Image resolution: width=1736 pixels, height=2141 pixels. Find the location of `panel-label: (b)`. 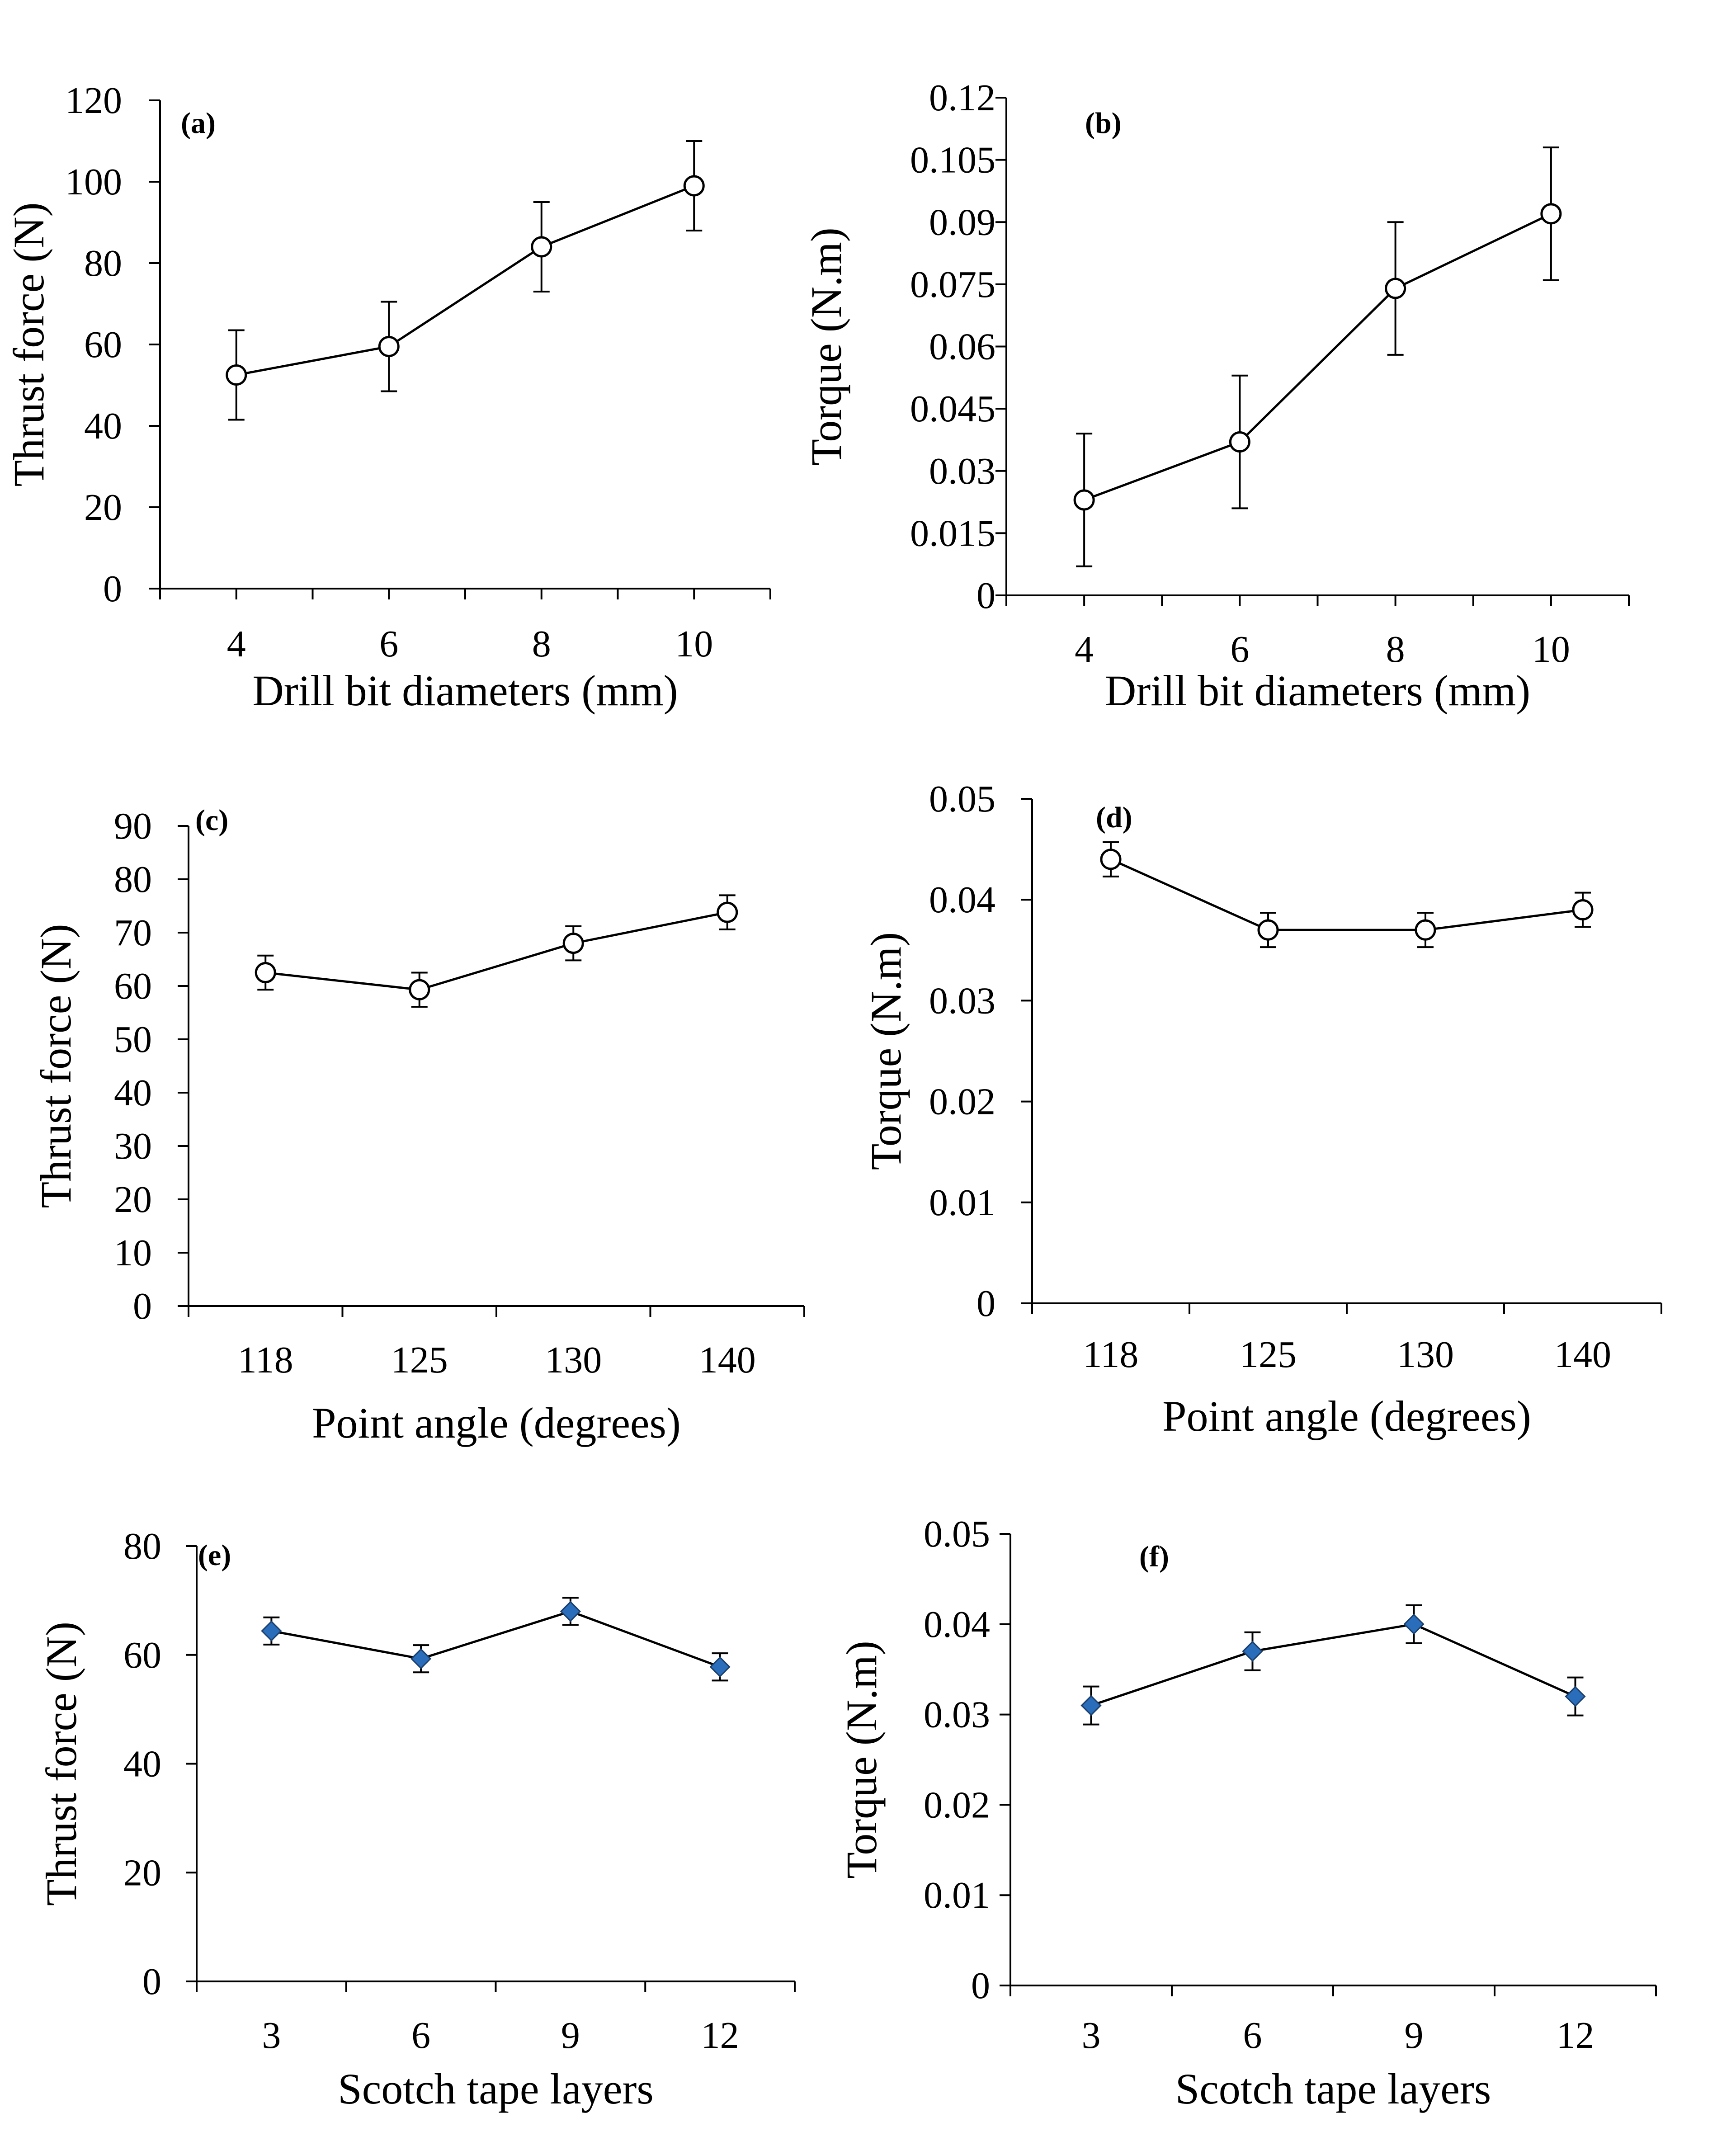

panel-label: (b) is located at coordinates (1103, 123).